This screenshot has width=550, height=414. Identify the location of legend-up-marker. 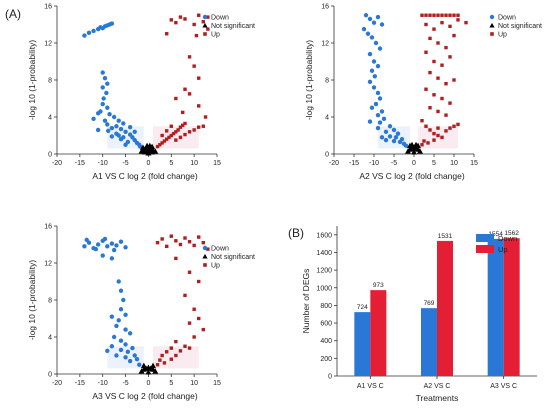
(492, 34).